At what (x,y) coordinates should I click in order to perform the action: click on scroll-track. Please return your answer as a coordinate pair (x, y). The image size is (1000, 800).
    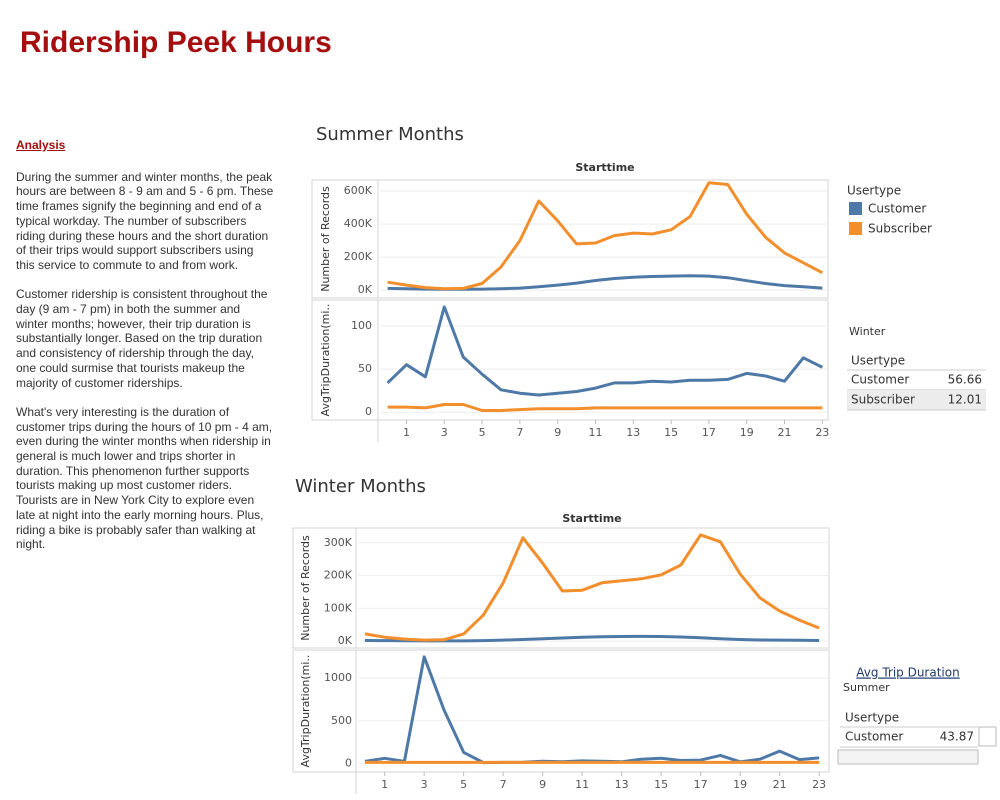
    Looking at the image, I should click on (908, 757).